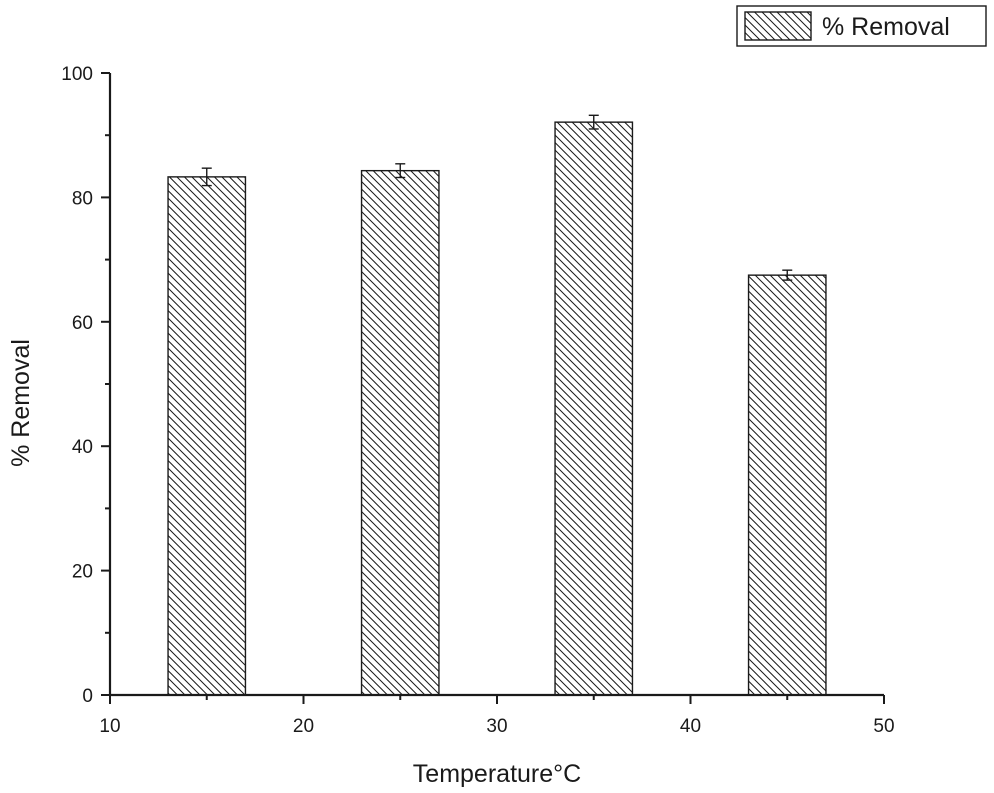  What do you see at coordinates (883, 726) in the screenshot?
I see `x-tick-label: 50` at bounding box center [883, 726].